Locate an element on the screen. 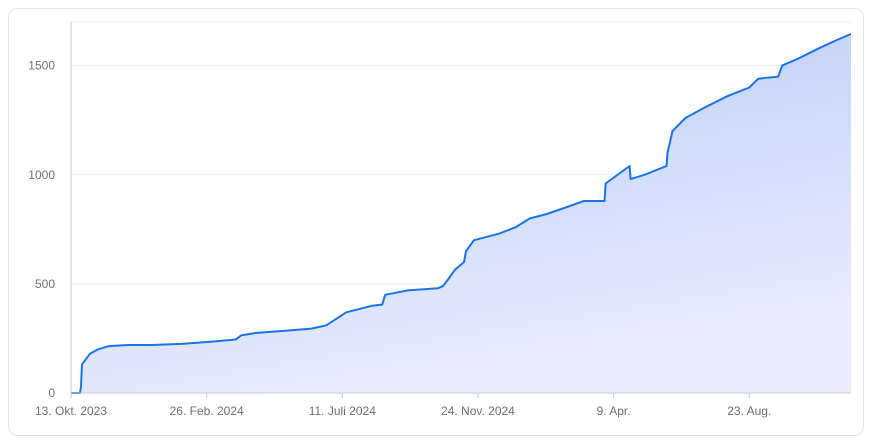 The width and height of the screenshot is (874, 447). y-tick-label: 1000 is located at coordinates (41, 175).